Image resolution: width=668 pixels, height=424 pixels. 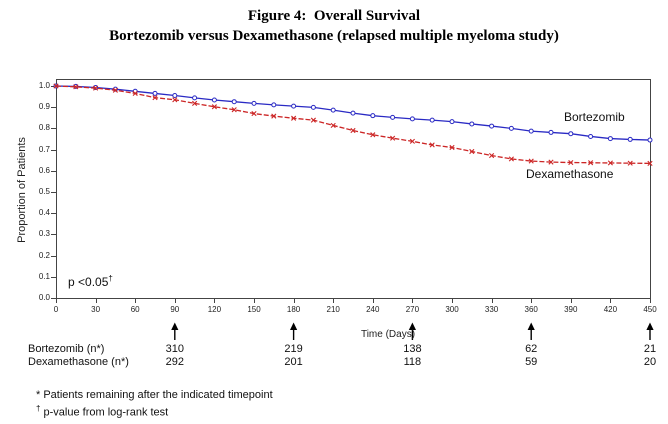 I want to click on x-tick-label: 420, so click(x=610, y=309).